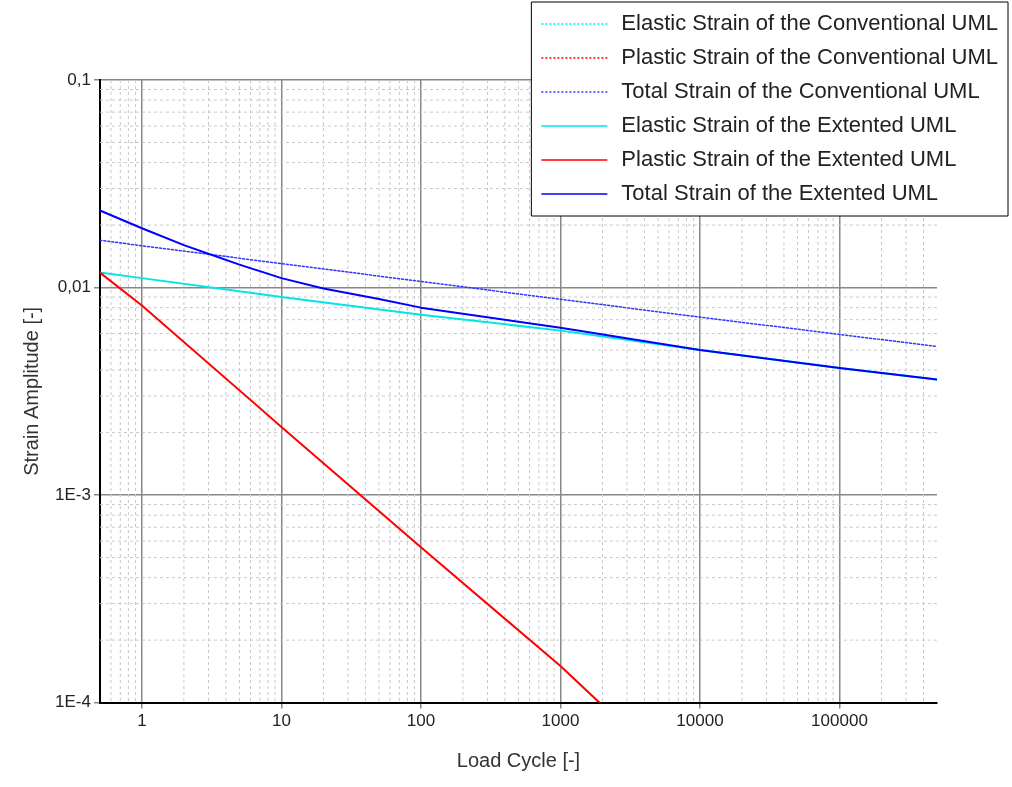 The image size is (1012, 787). I want to click on x-tick-label: 100, so click(421, 721).